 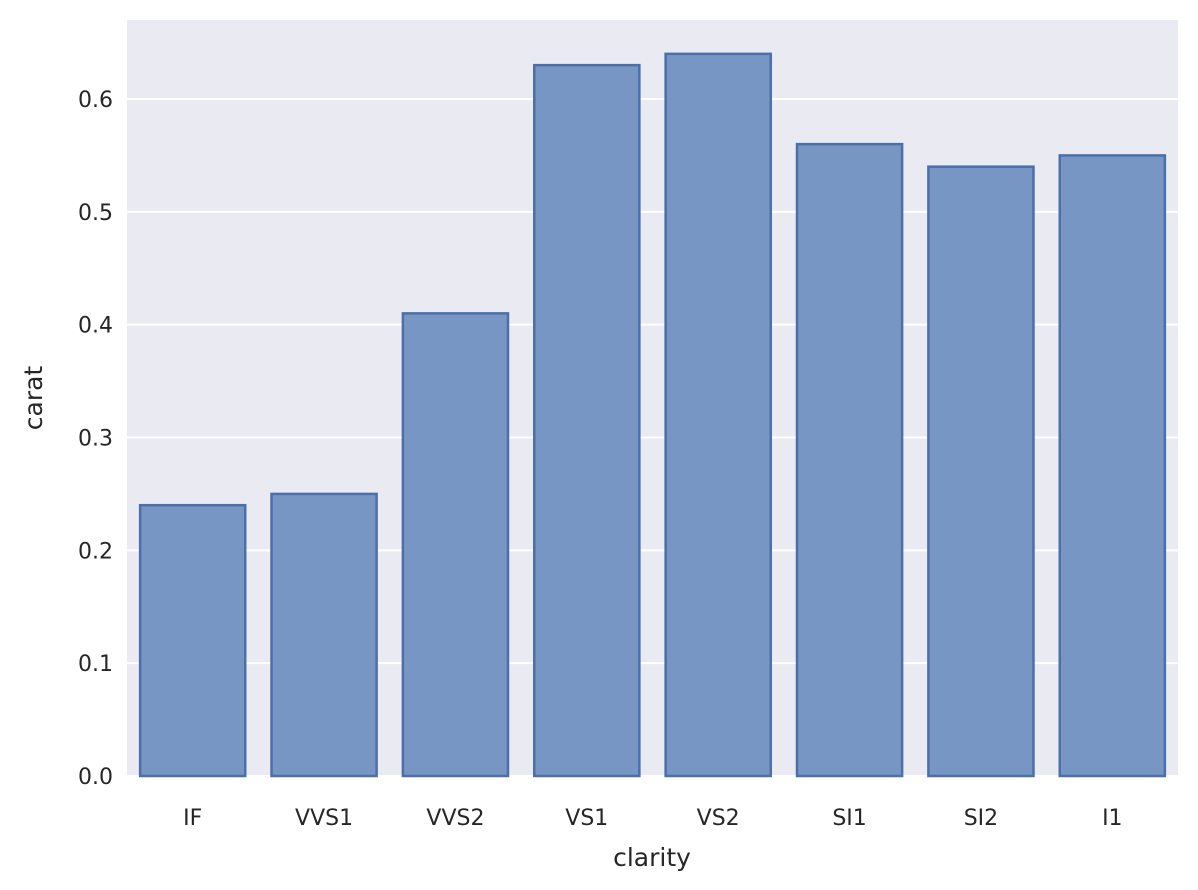 I want to click on bar-vs2, so click(x=718, y=415).